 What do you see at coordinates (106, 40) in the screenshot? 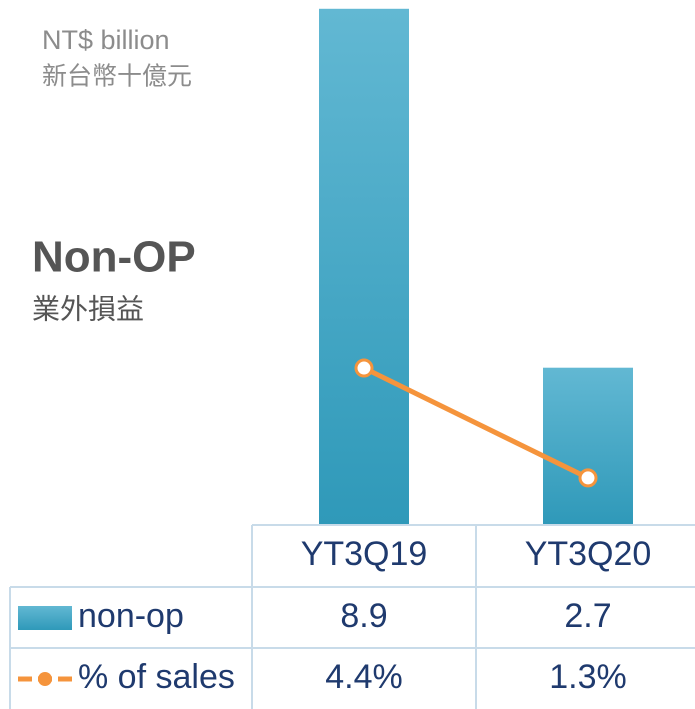
I see `unit-label: NT$ billion` at bounding box center [106, 40].